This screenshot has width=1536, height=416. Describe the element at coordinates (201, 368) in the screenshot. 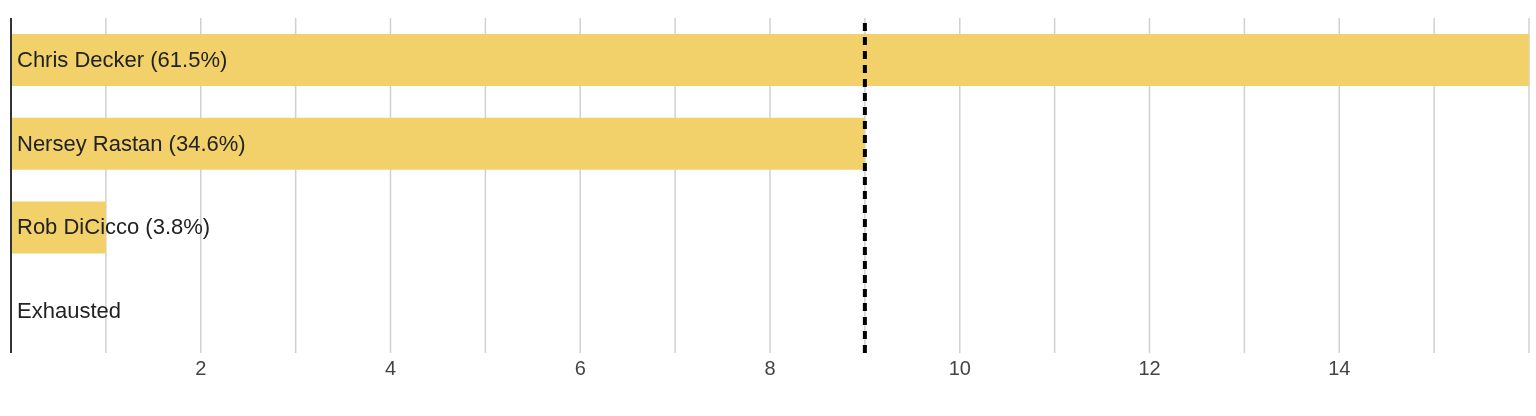

I see `x-tick-label: 2` at that location.